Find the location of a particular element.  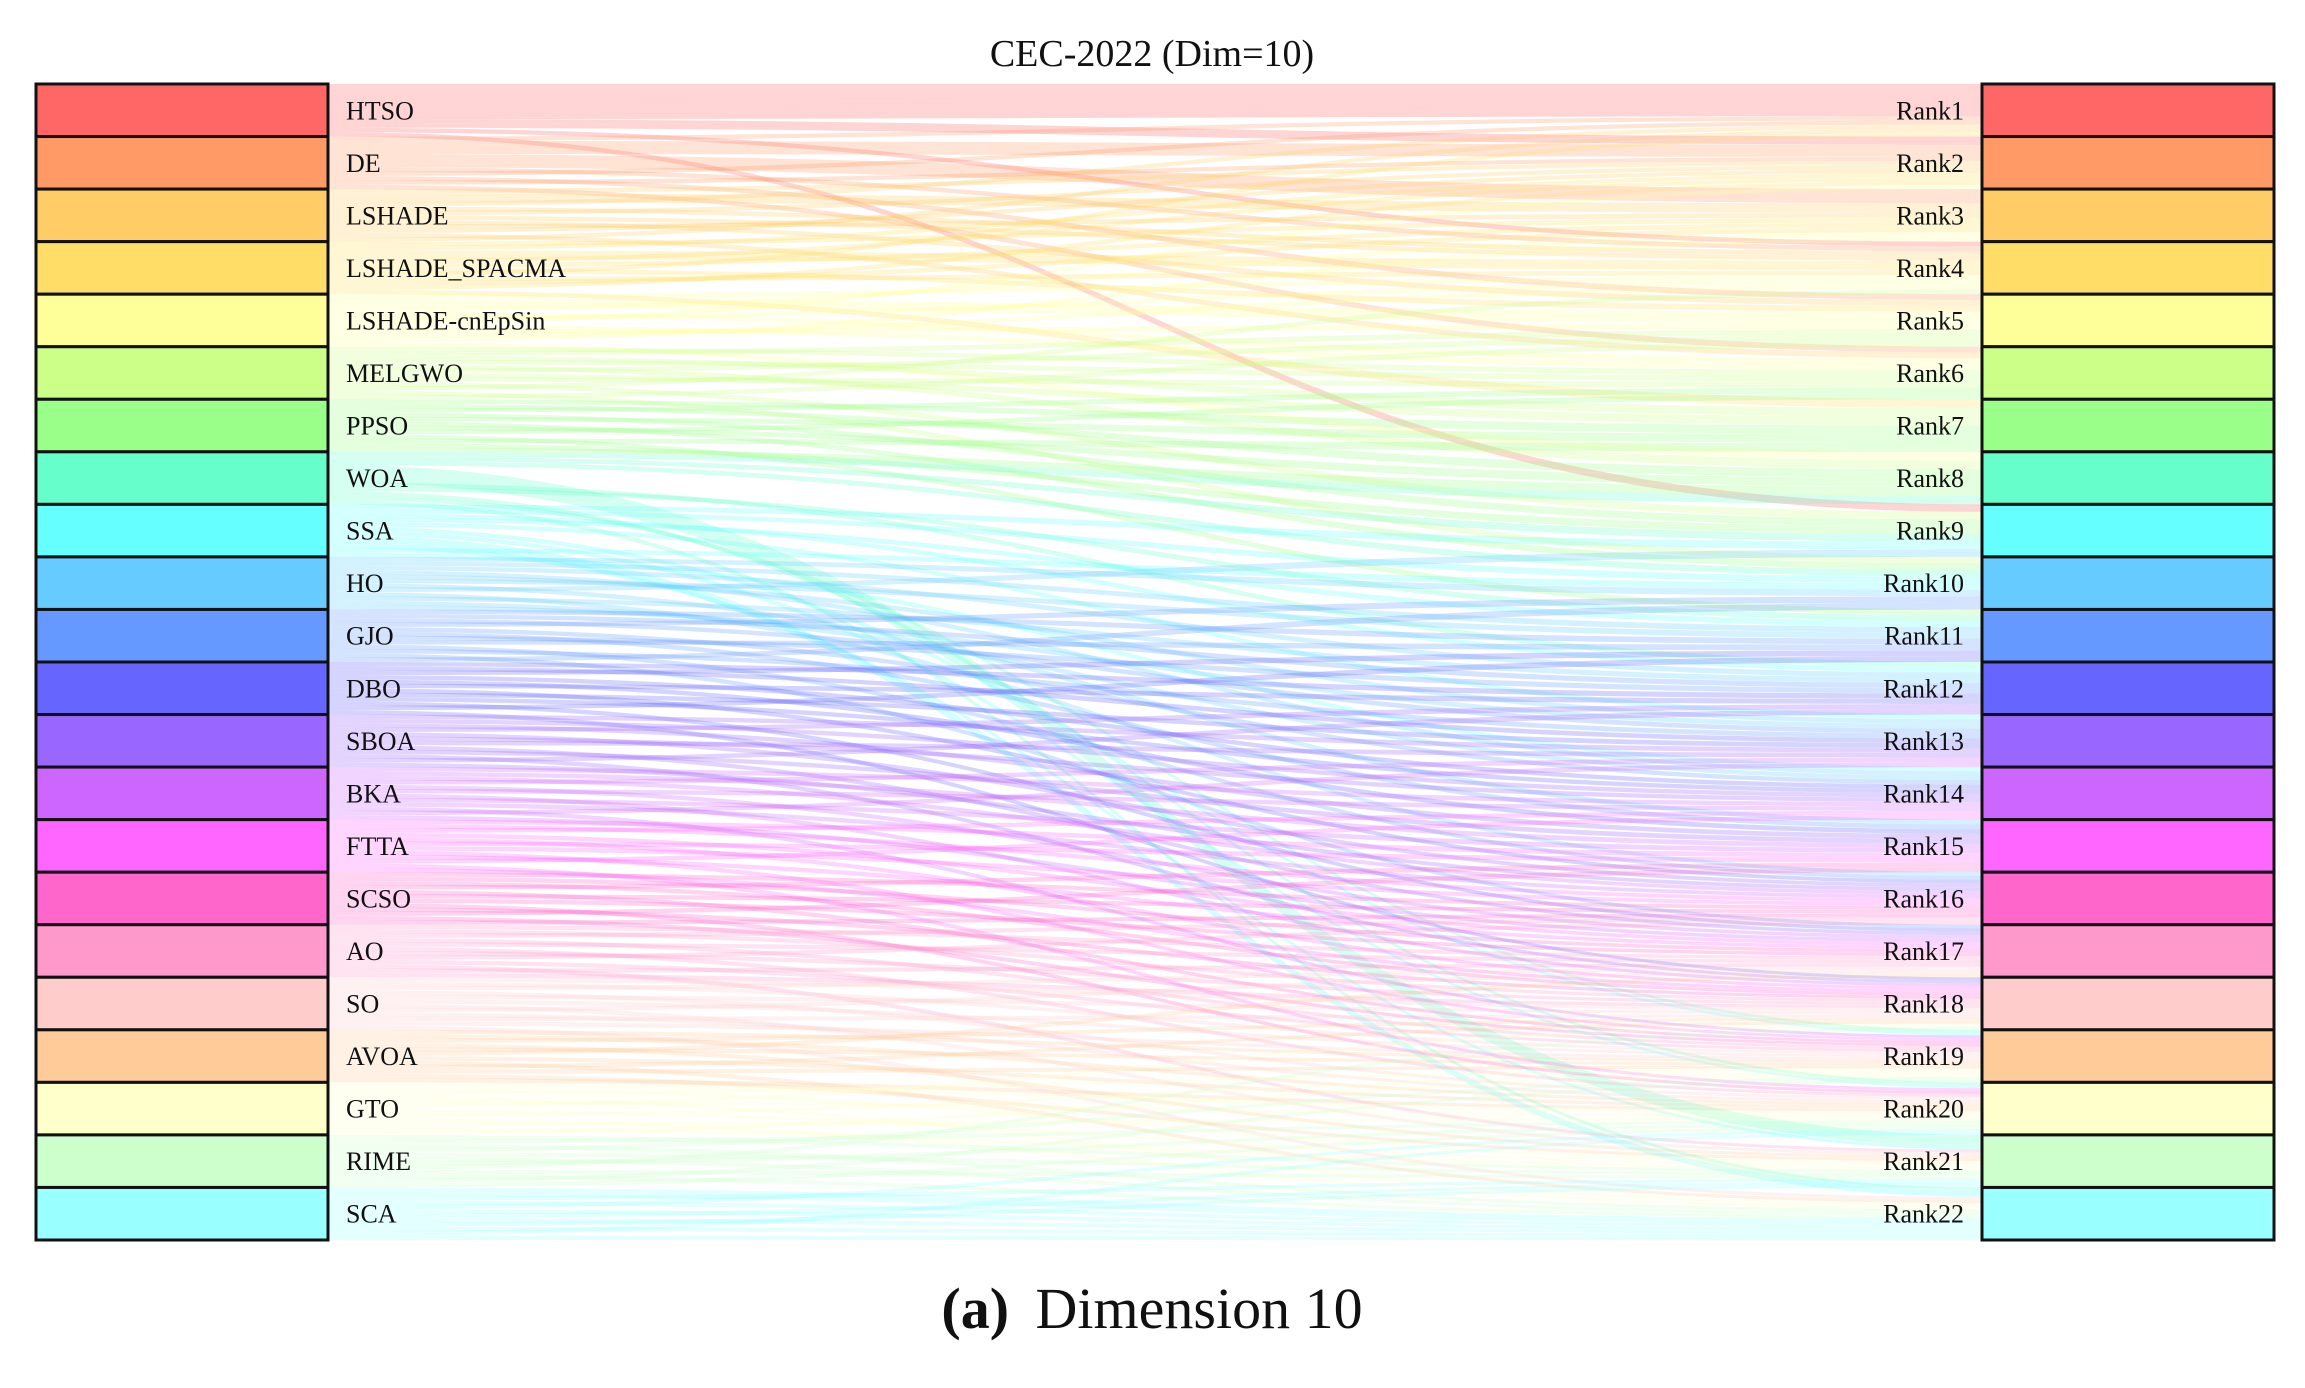

flow-dbo-to-rank15 is located at coordinates (1155, 756).